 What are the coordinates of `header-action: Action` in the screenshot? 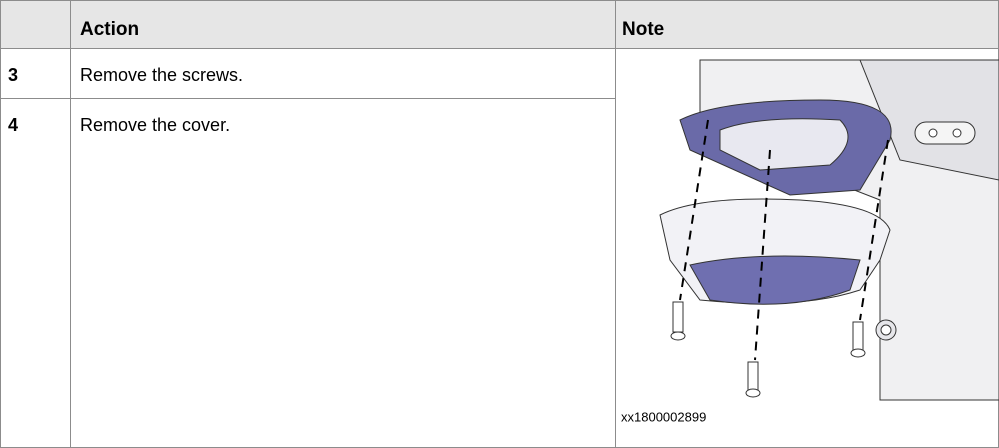 It's located at (109, 29).